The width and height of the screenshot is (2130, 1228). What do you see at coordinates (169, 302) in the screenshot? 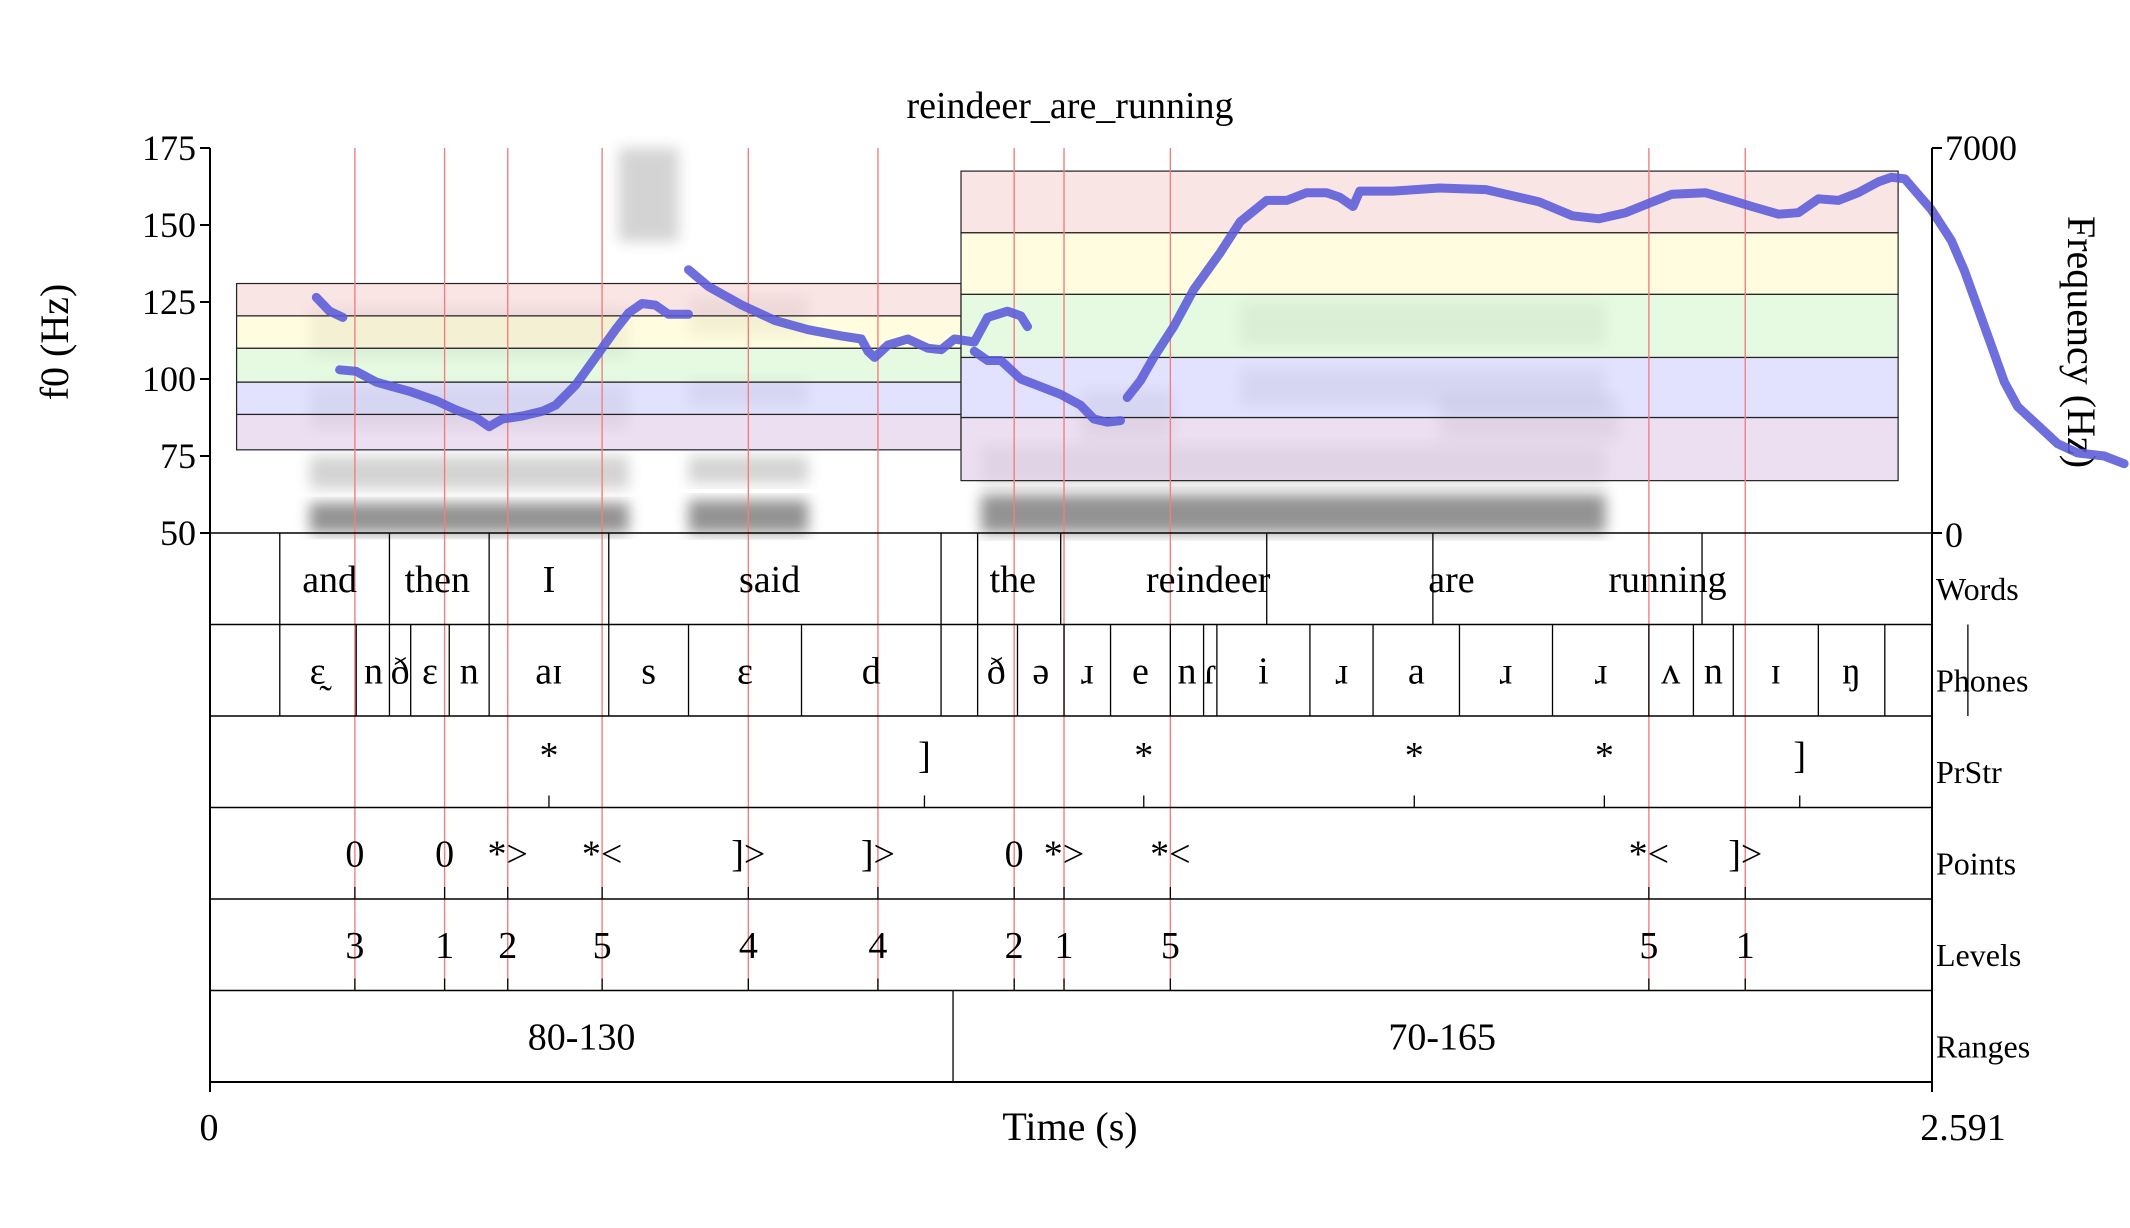
I see `y-tick-label: 125` at bounding box center [169, 302].